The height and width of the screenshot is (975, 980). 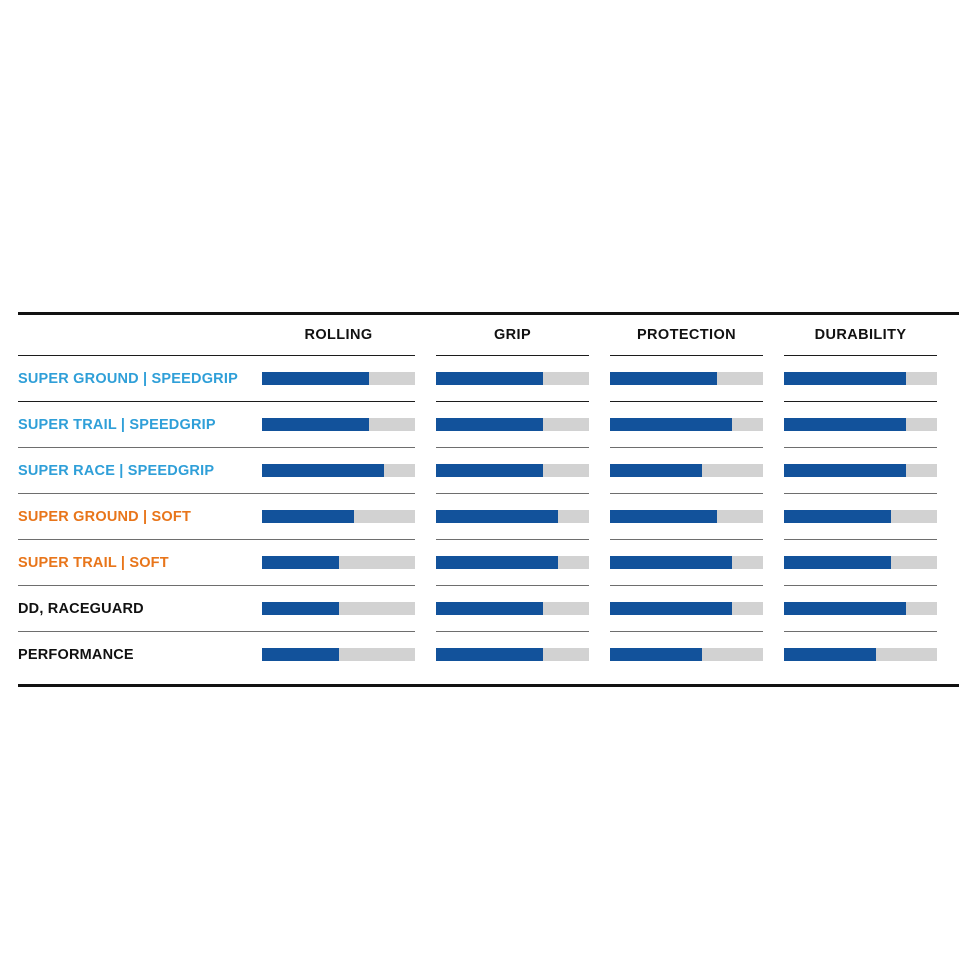 I want to click on table-row: DD, RACEGUARD, so click(x=488, y=608).